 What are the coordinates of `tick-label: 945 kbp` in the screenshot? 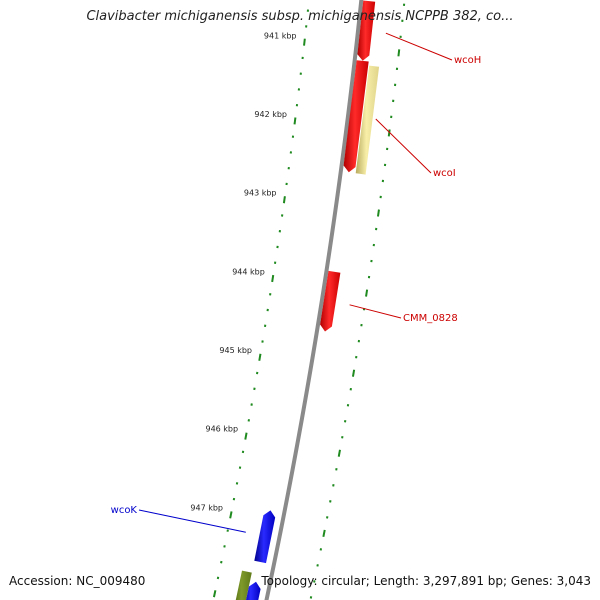 It's located at (235, 350).